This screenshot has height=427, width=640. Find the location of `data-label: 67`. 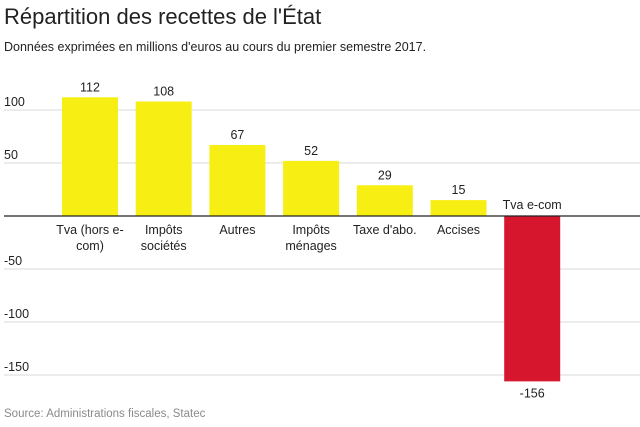

data-label: 67 is located at coordinates (237, 135).